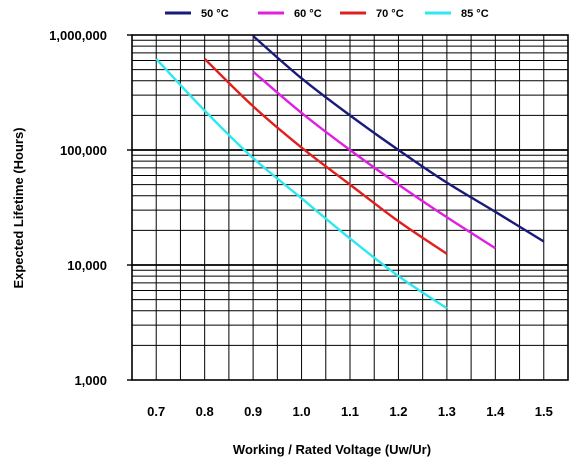 Image resolution: width=576 pixels, height=460 pixels. What do you see at coordinates (302, 411) in the screenshot?
I see `x-tick-label: 1.0` at bounding box center [302, 411].